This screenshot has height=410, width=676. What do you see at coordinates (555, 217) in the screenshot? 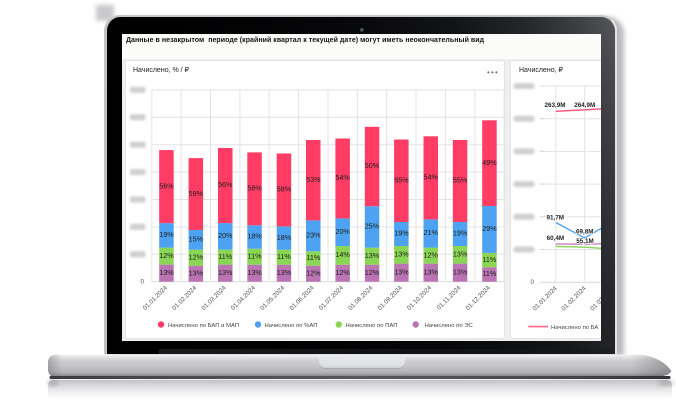
I see `svg-text: 91,7M` at bounding box center [555, 217].